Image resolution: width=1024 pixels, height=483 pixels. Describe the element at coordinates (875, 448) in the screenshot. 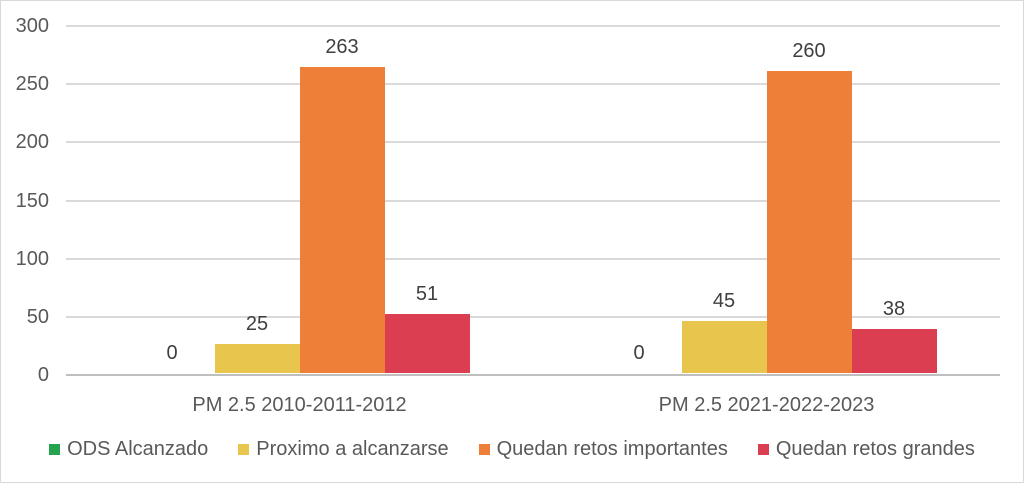

I see `legend-label: Quedan retos grandes` at that location.